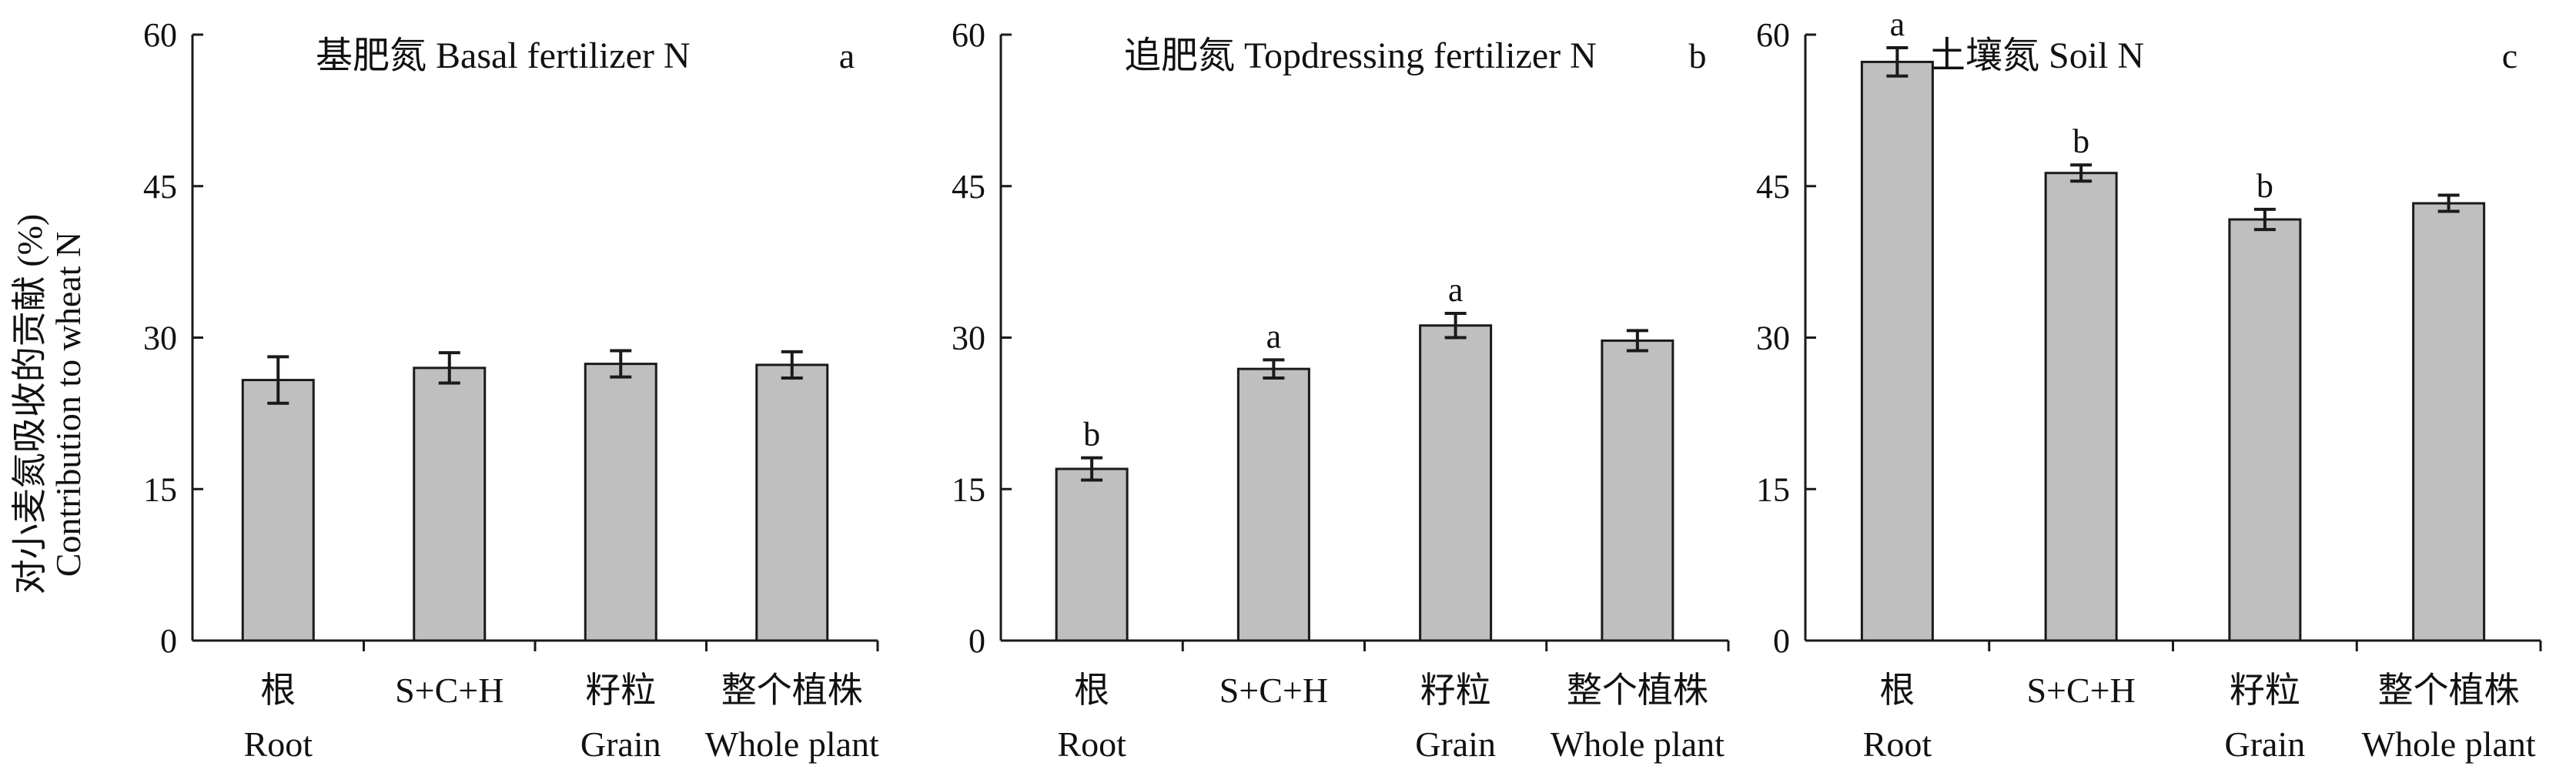 Image resolution: width=2576 pixels, height=773 pixels. What do you see at coordinates (2510, 55) in the screenshot?
I see `panel-letter: c` at bounding box center [2510, 55].